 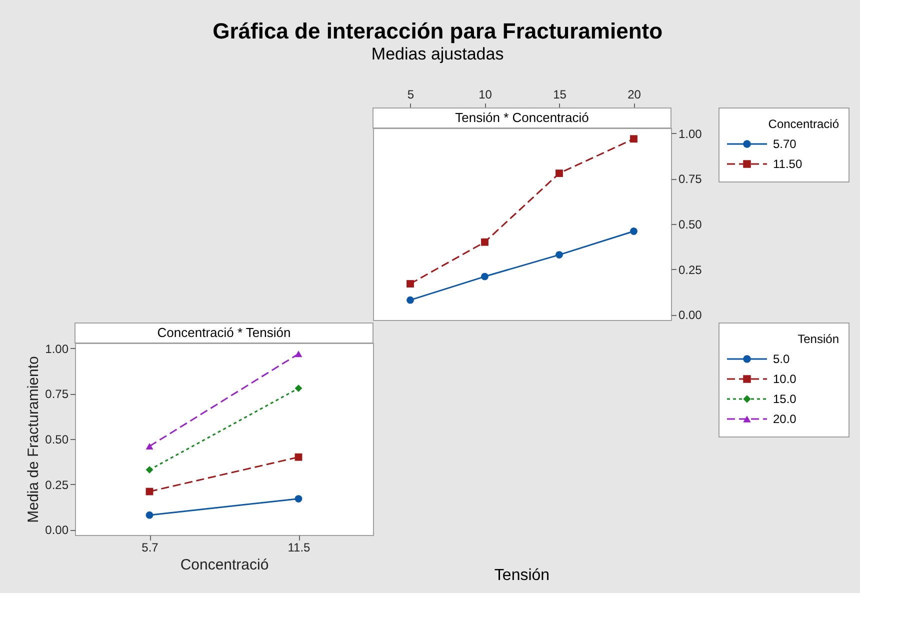 What do you see at coordinates (818, 339) in the screenshot?
I see `legend-title: Tensión` at bounding box center [818, 339].